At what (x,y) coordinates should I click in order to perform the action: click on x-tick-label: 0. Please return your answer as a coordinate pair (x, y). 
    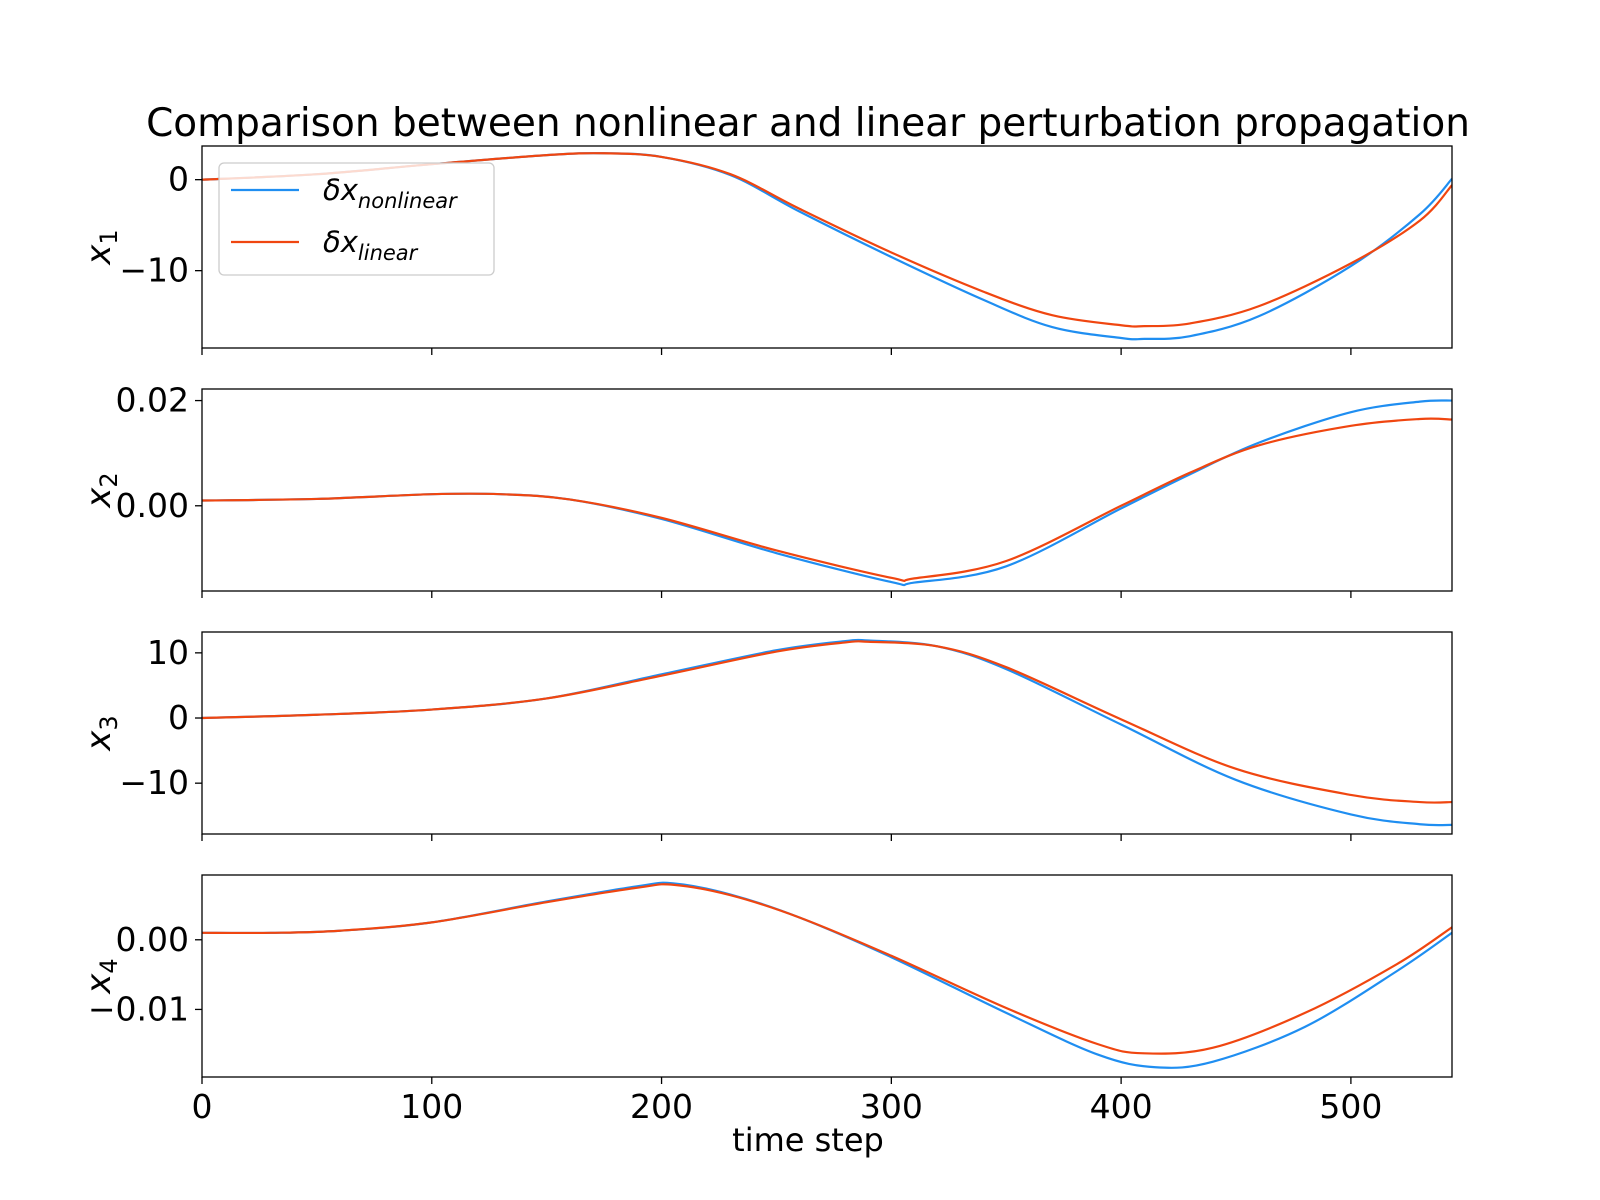
    Looking at the image, I should click on (202, 1106).